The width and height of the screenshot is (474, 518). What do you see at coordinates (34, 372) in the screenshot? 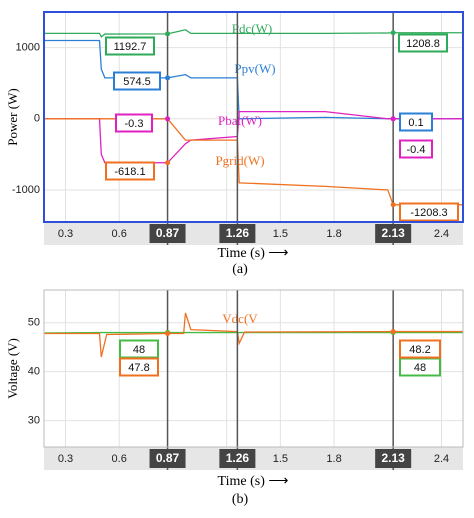
I see `y-tick-label: 40` at bounding box center [34, 372].